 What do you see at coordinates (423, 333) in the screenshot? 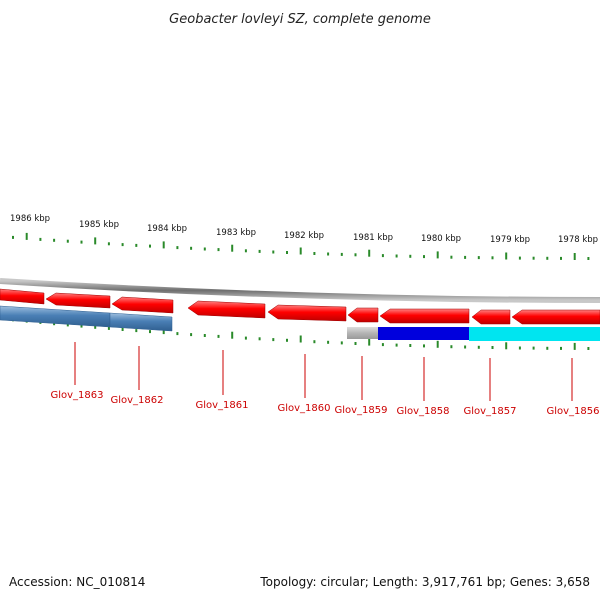
I see `gene-bar-selected-blue` at bounding box center [423, 333].